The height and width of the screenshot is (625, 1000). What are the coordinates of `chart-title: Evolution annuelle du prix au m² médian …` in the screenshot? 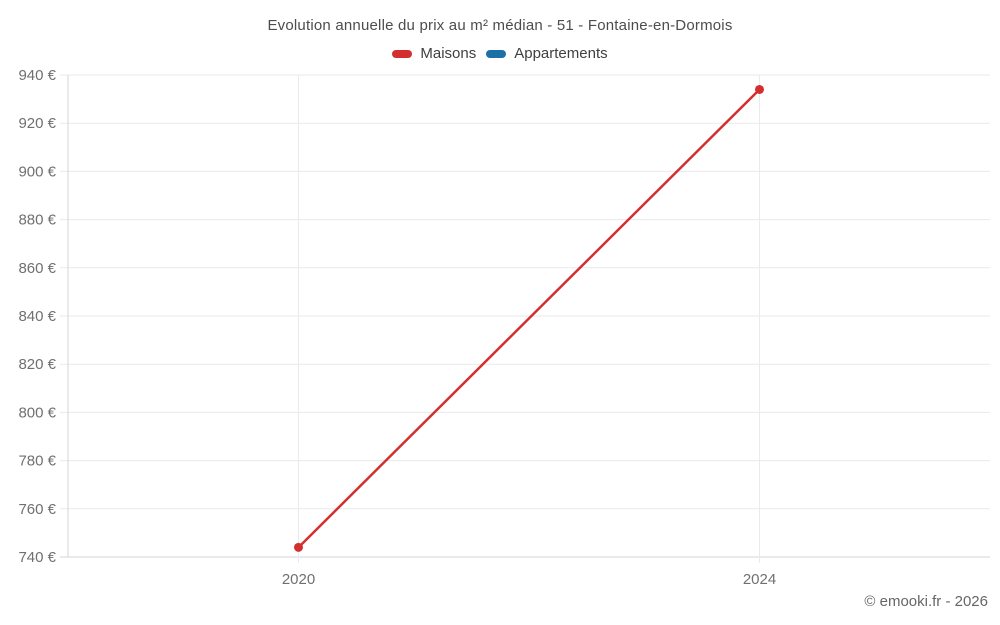 It's located at (500, 25).